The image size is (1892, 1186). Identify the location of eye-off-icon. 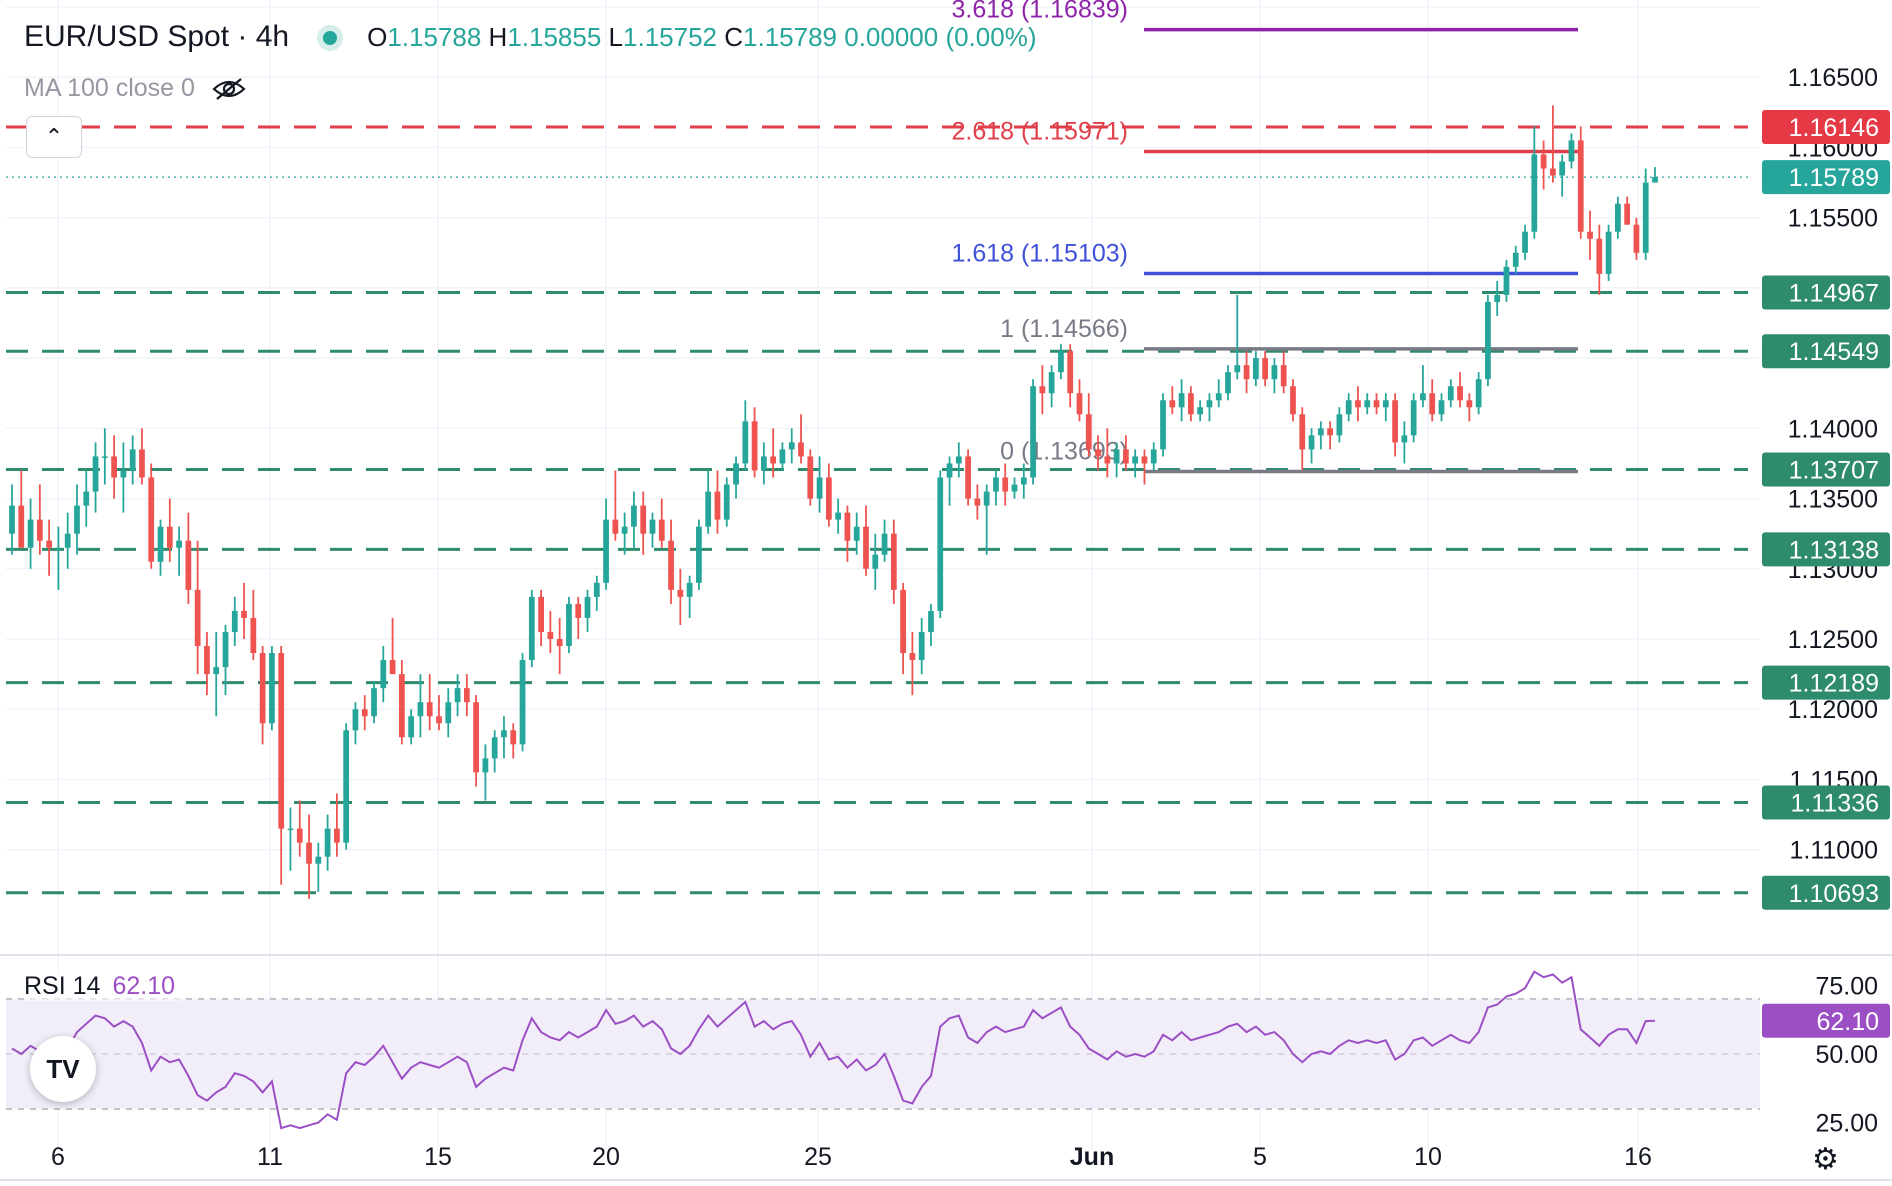
(229, 89).